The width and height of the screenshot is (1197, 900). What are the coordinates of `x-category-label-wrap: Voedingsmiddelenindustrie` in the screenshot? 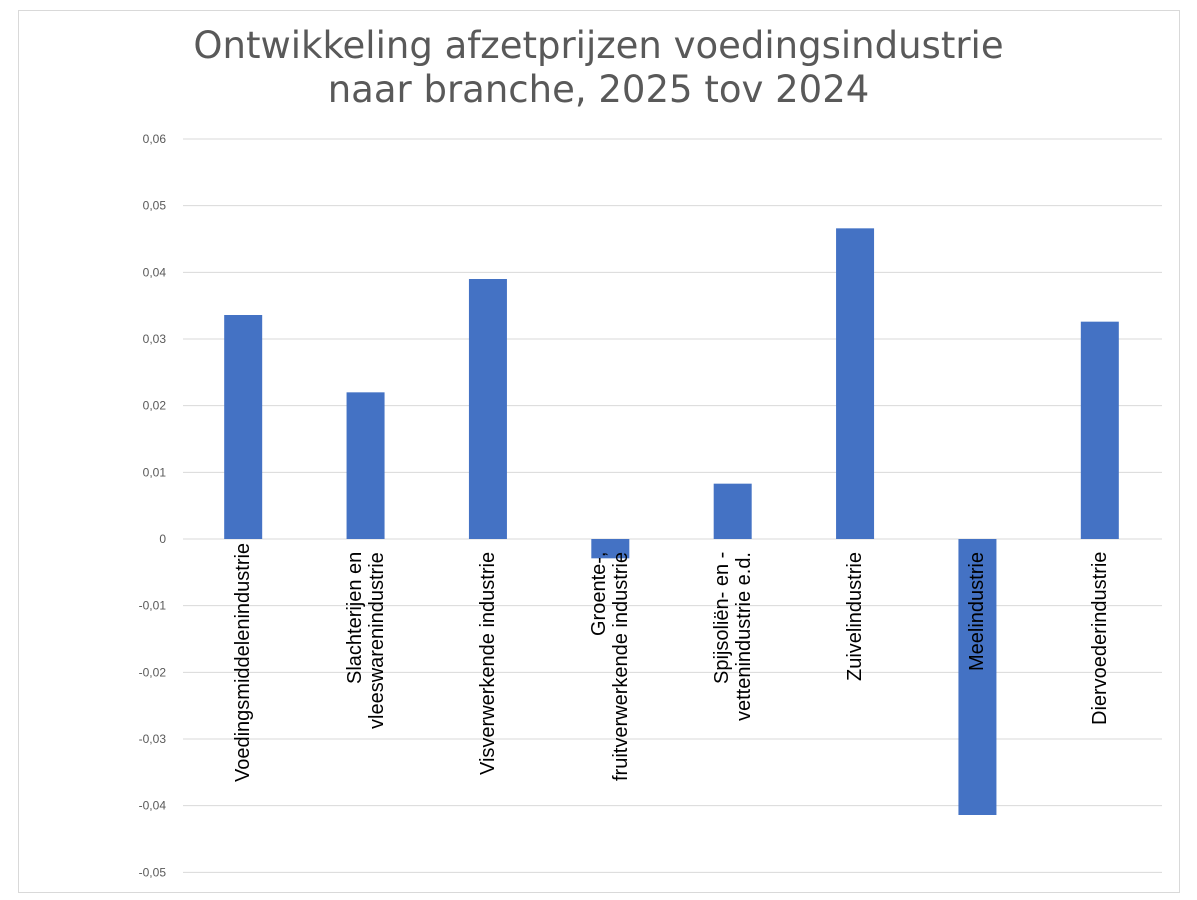 It's located at (243, 662).